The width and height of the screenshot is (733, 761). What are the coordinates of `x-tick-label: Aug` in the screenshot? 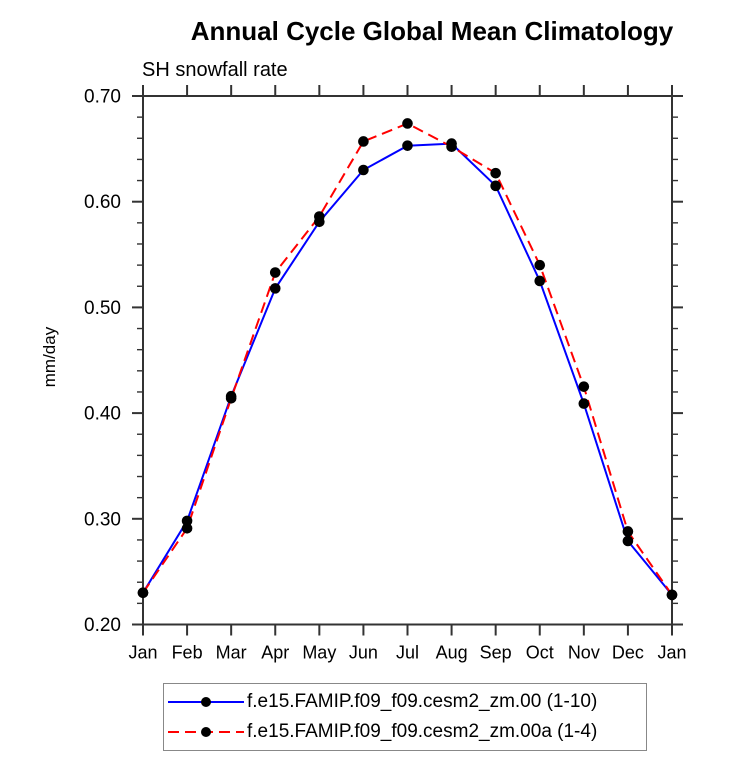 It's located at (452, 653).